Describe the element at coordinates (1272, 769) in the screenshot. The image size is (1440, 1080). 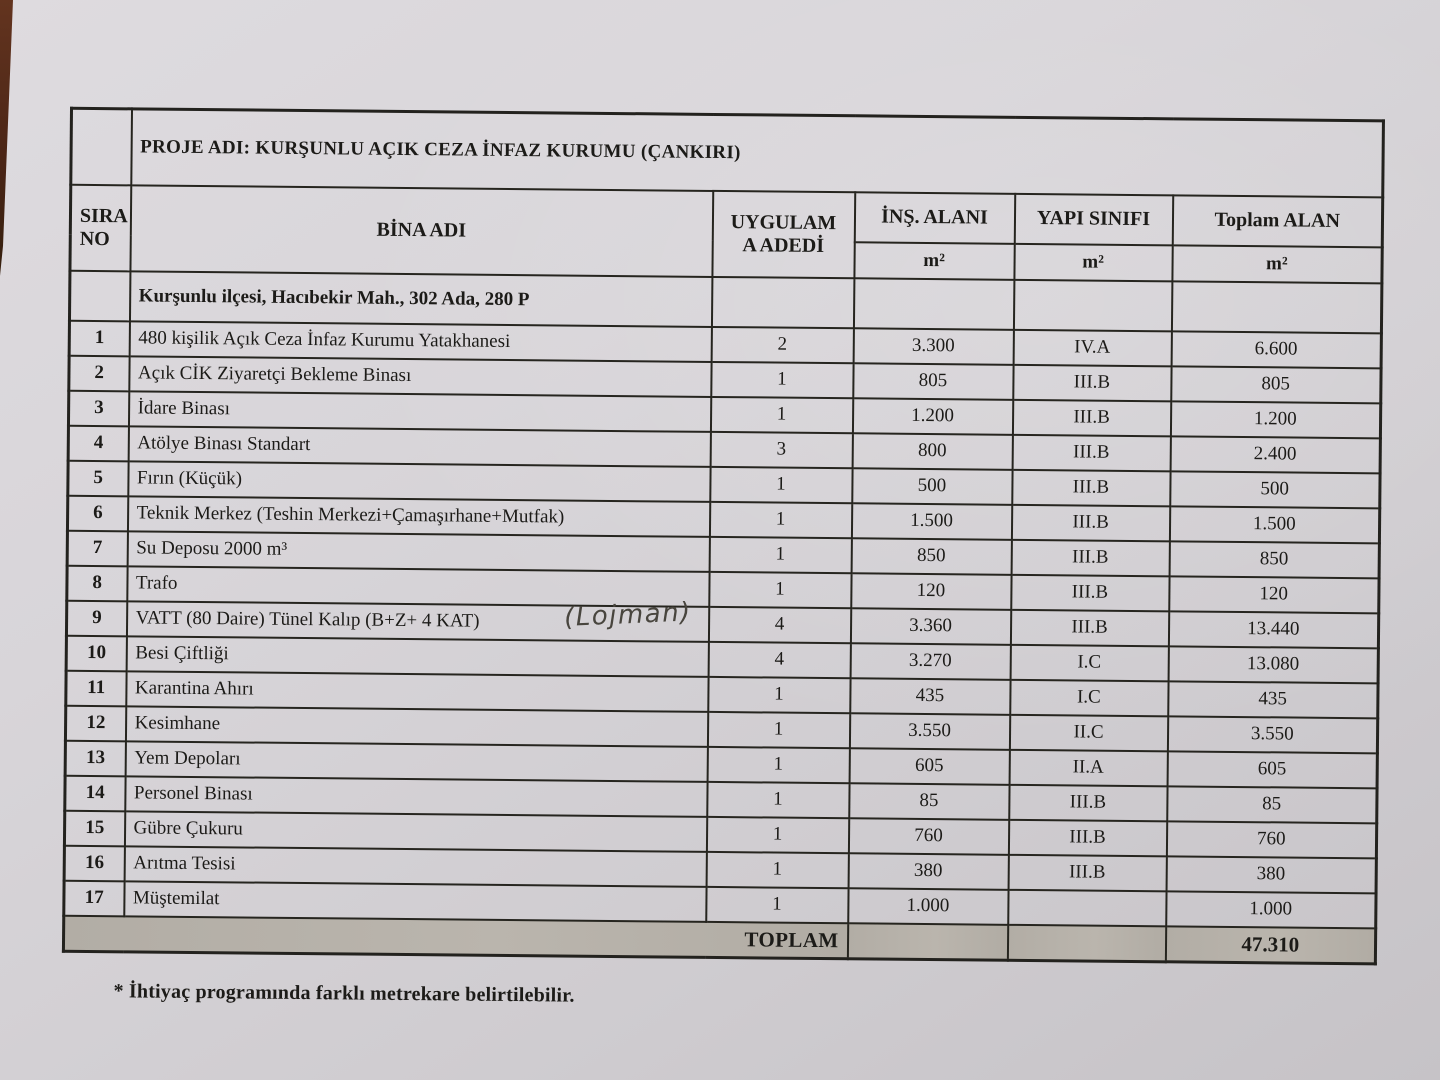
I see `toplam-alan-cell: 605` at that location.